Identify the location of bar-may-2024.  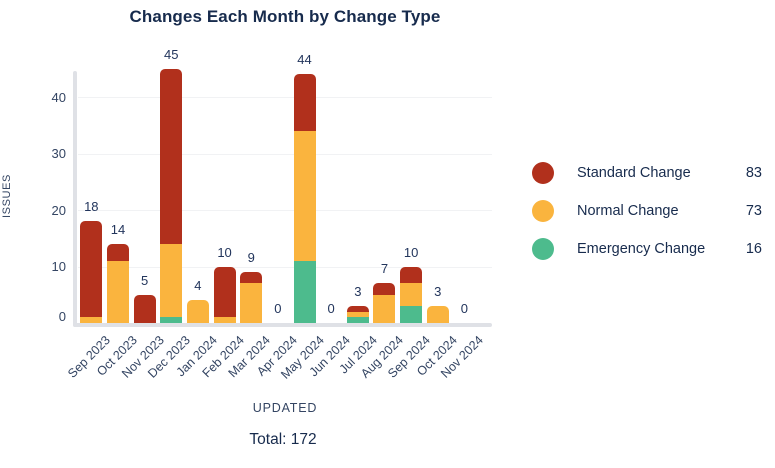
(304, 198).